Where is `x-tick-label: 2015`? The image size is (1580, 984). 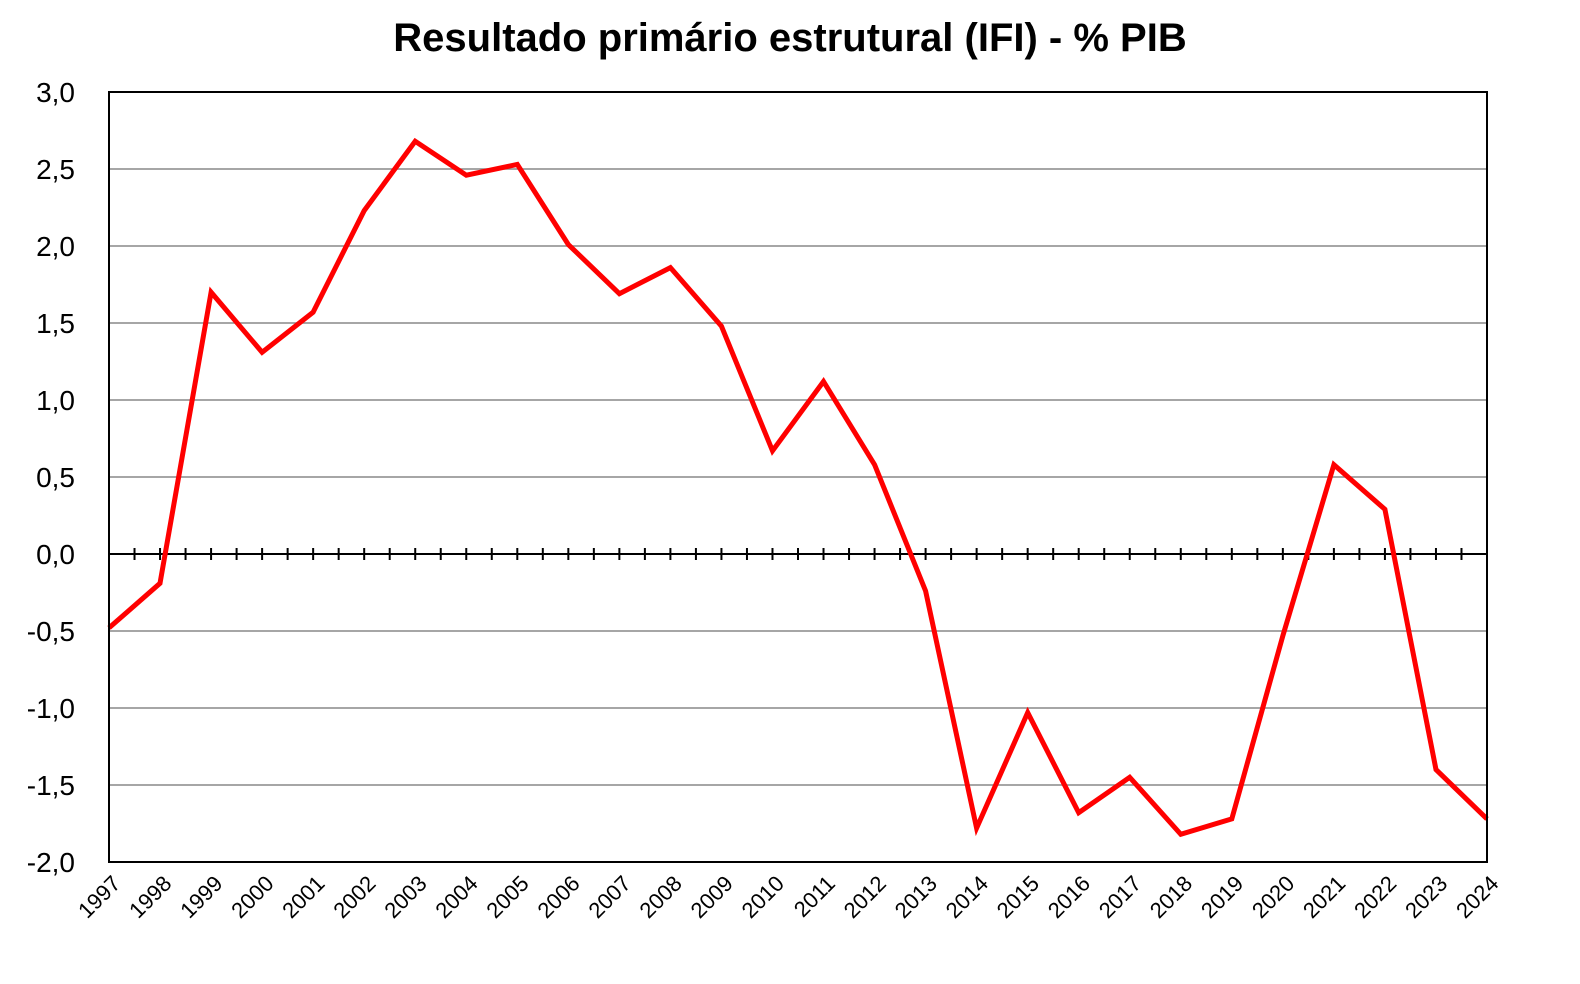 x-tick-label: 2015 is located at coordinates (1018, 897).